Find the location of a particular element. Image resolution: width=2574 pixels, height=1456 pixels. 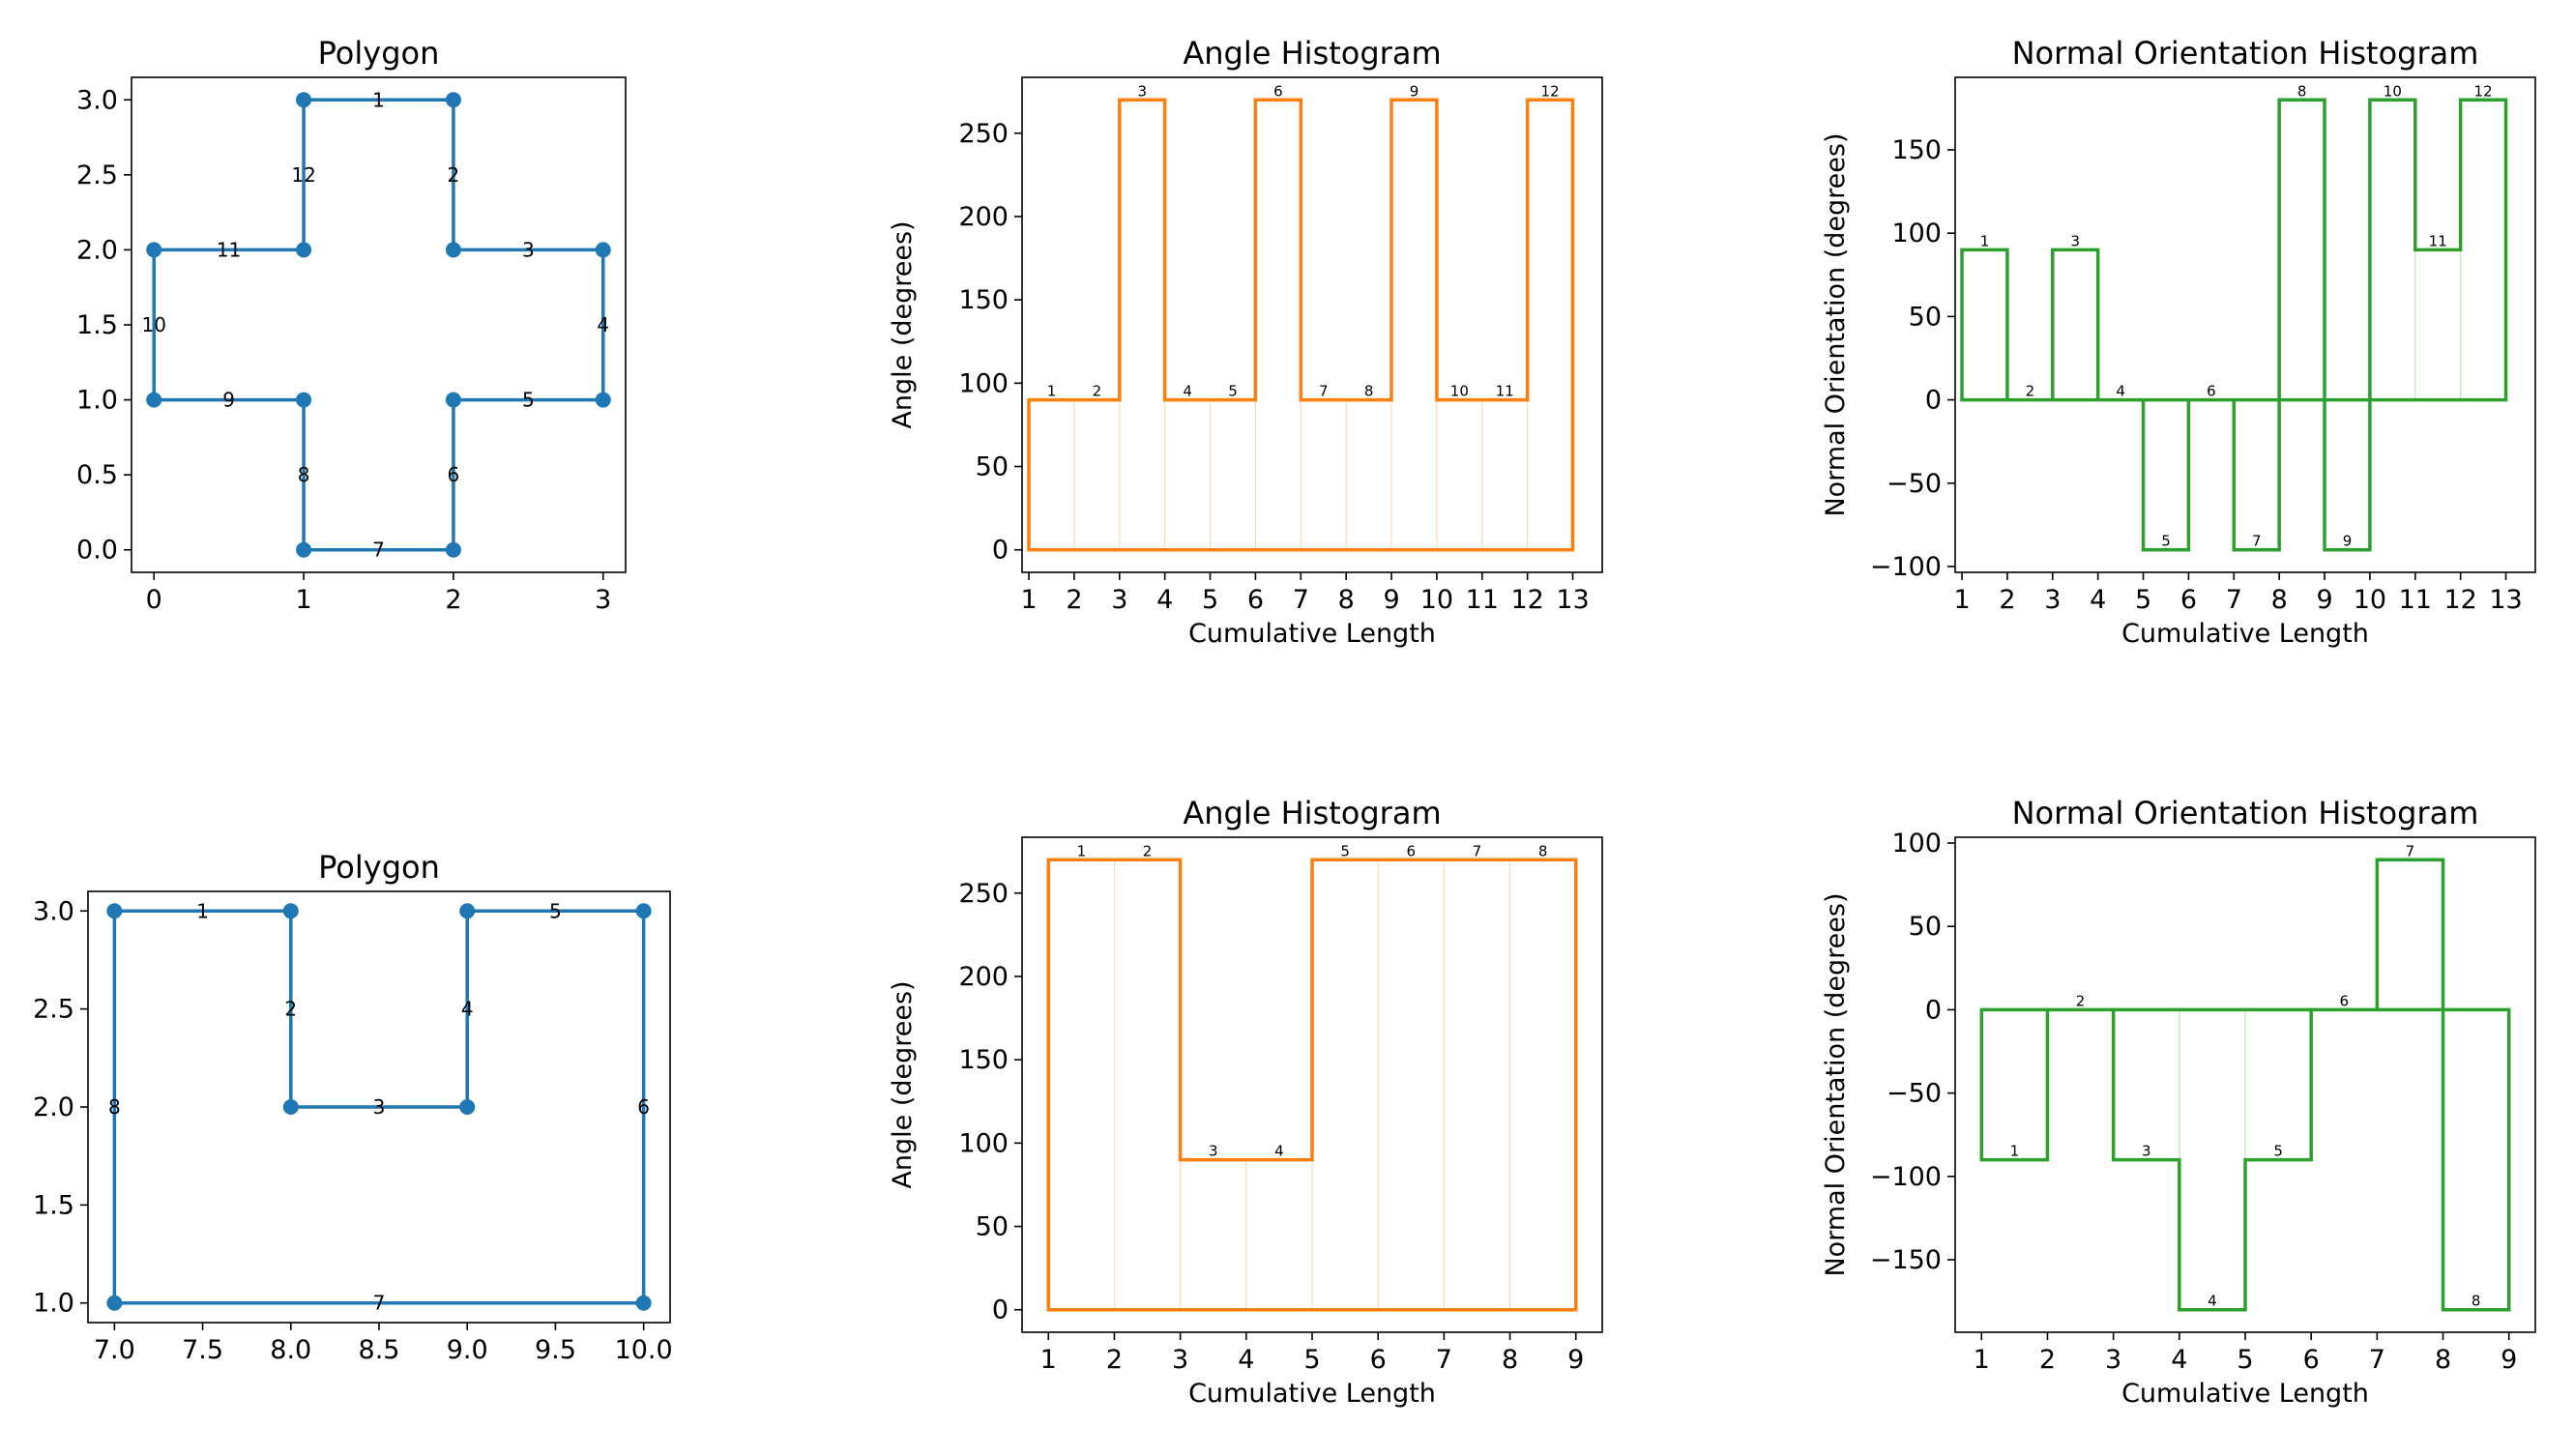

segment-label: 10 is located at coordinates (154, 324).